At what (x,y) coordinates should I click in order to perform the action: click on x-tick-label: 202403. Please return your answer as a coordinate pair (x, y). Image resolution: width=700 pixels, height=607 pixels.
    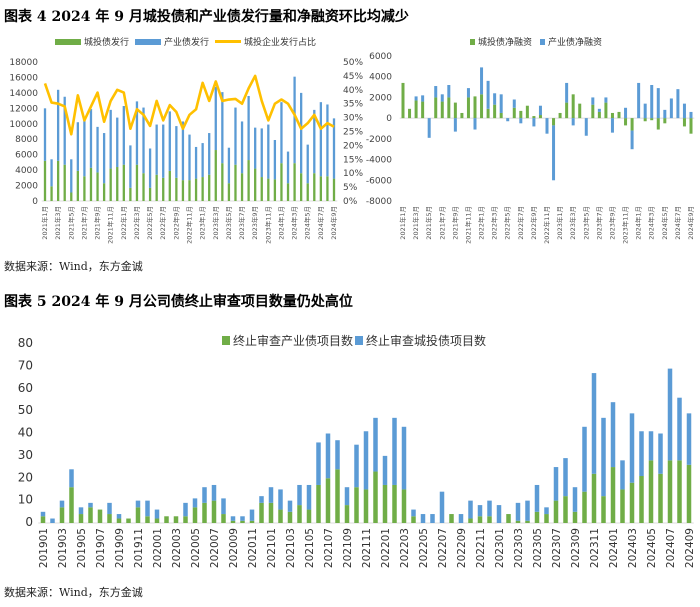
    Looking at the image, I should click on (633, 548).